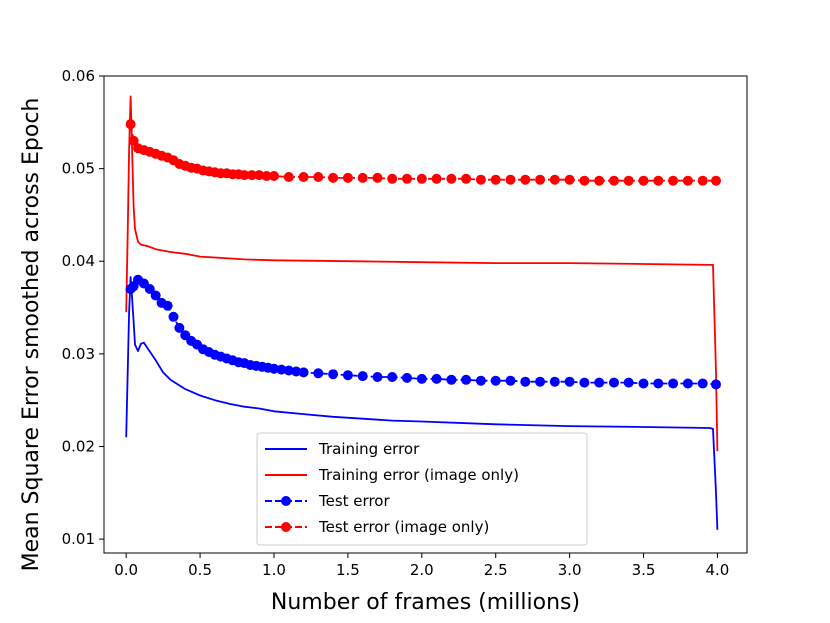  What do you see at coordinates (570, 570) in the screenshot?
I see `x-tick-label: 3.0` at bounding box center [570, 570].